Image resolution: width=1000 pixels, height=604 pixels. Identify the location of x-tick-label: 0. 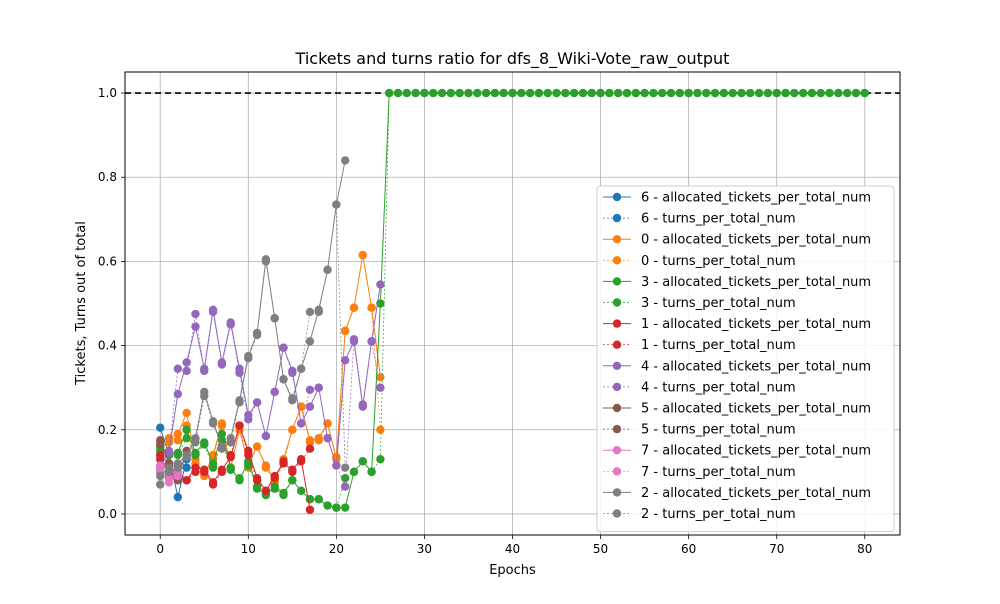
(160, 549).